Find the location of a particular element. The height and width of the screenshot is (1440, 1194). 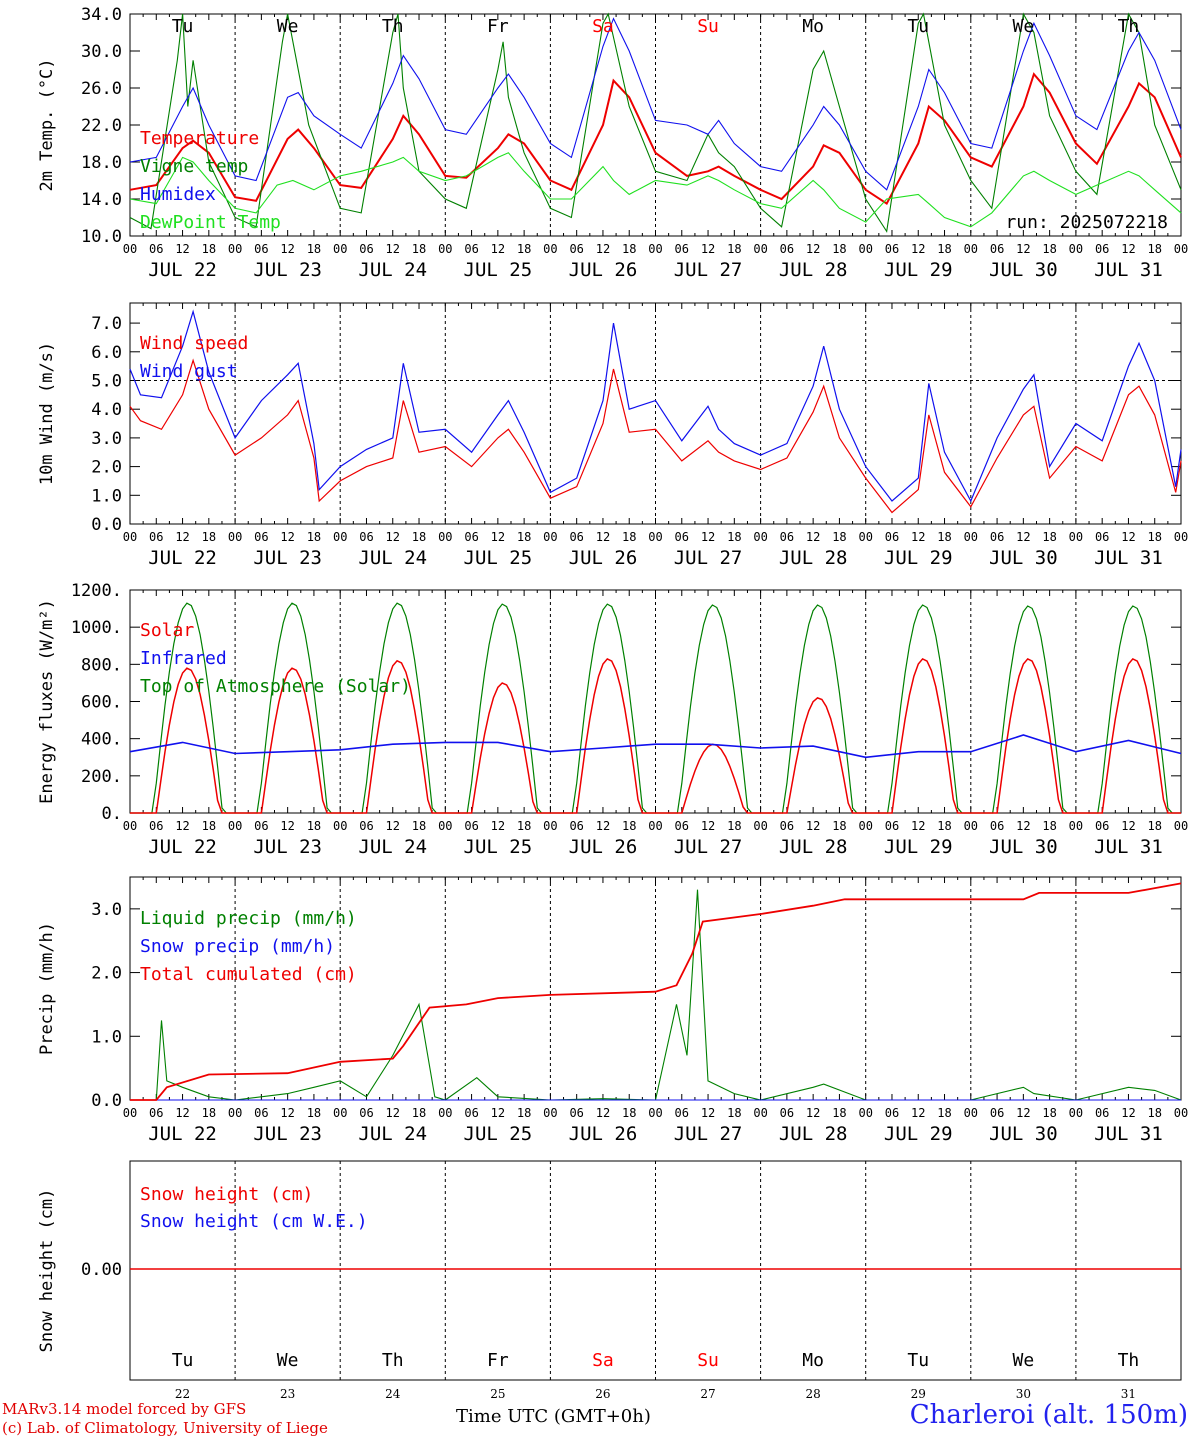

day-number: 26 is located at coordinates (602, 1394).